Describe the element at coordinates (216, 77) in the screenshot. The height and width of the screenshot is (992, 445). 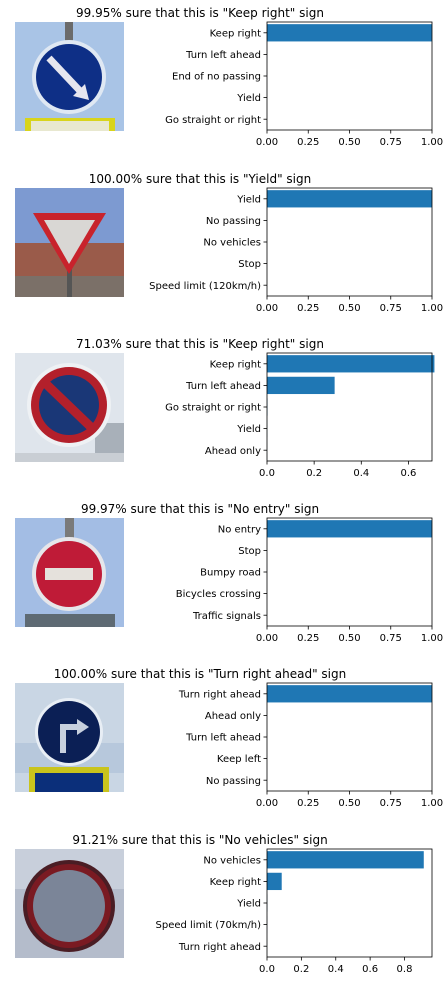
I see `y-tick-label: End of no passing` at that location.